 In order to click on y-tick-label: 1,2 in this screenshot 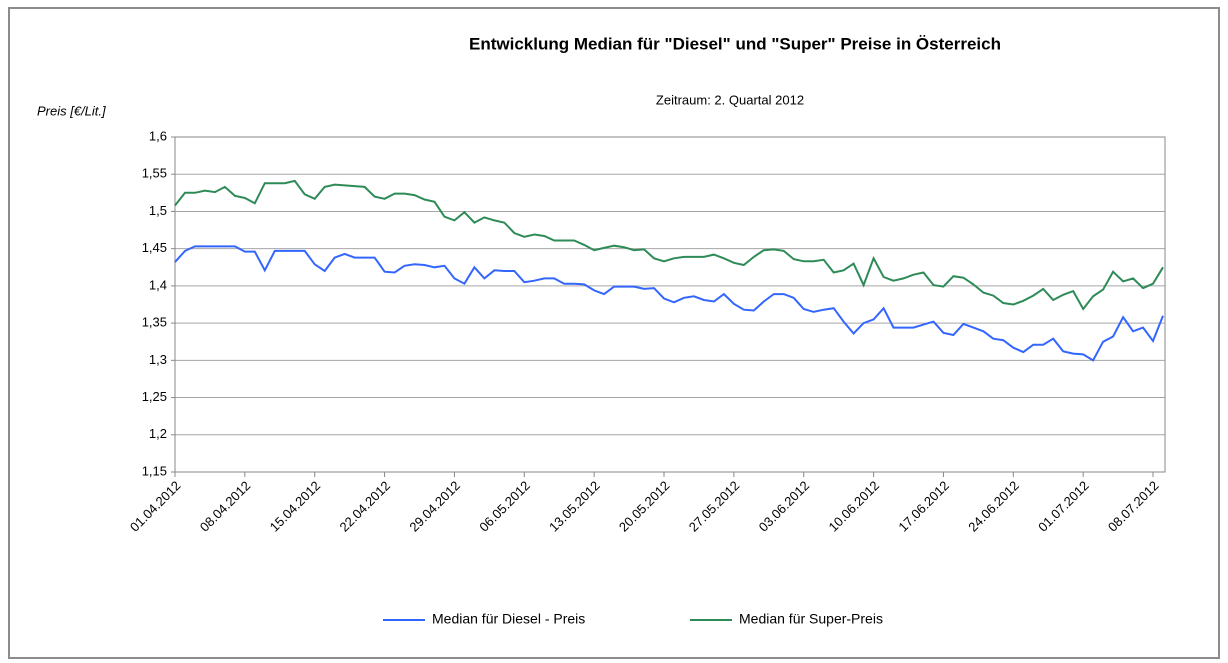, I will do `click(158, 433)`.